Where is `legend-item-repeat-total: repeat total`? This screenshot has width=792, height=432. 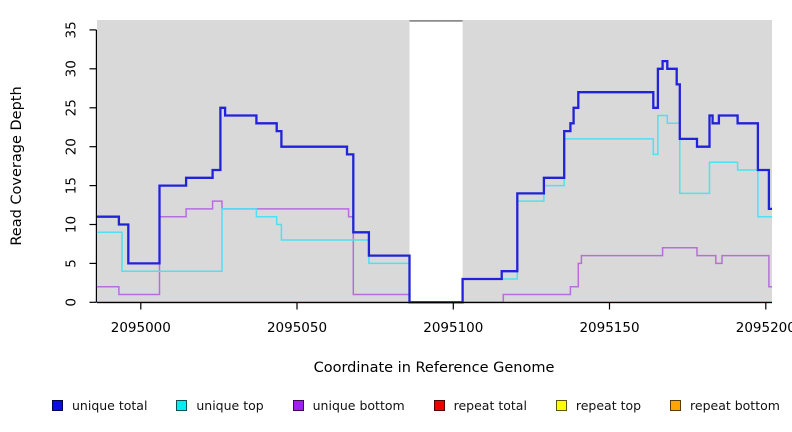 legend-item-repeat-total: repeat total is located at coordinates (480, 405).